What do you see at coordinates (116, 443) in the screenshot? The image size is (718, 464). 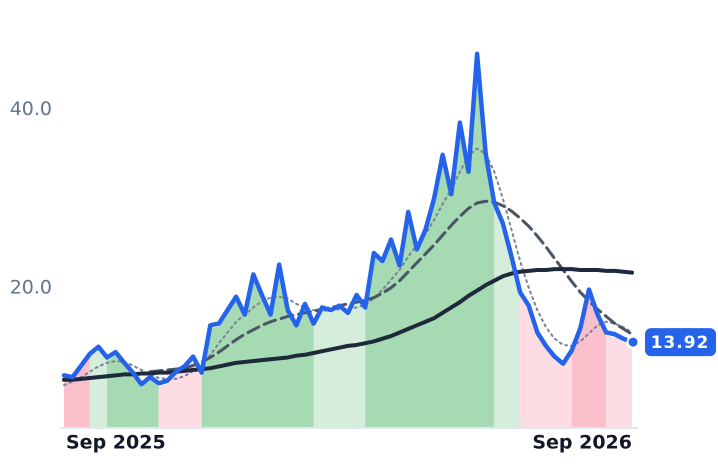 I see `x-tick-label: Sep 2025` at bounding box center [116, 443].